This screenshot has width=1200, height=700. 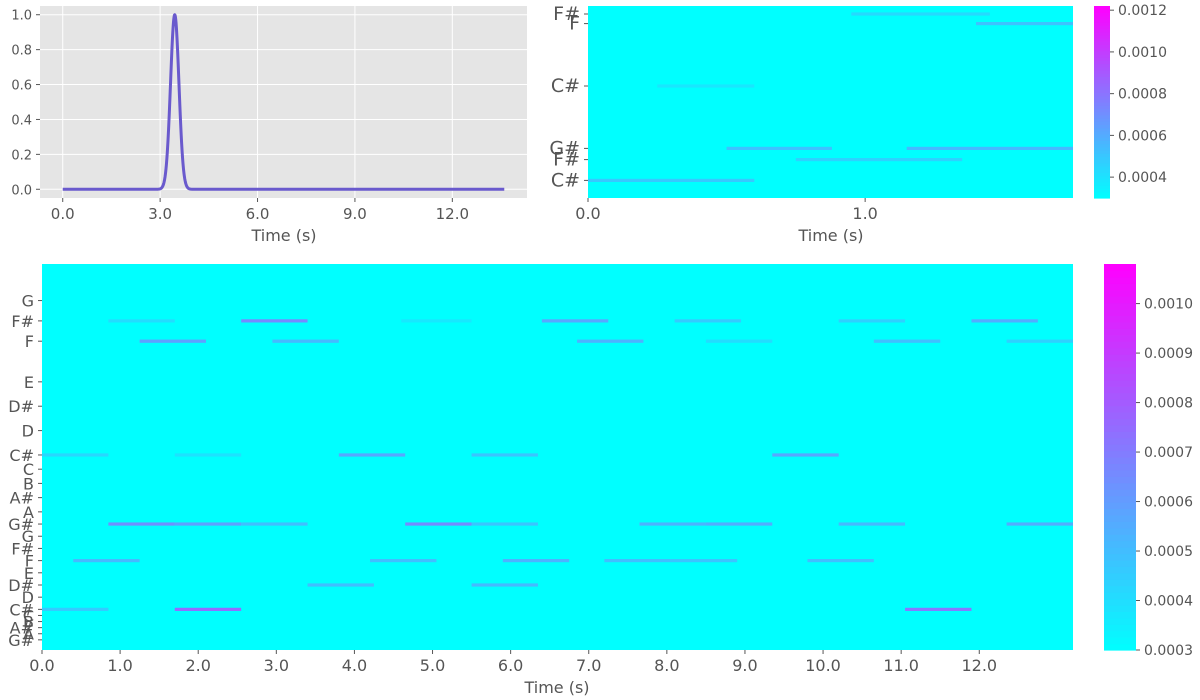 What do you see at coordinates (21, 406) in the screenshot?
I see `y-tick-label: D#` at bounding box center [21, 406].